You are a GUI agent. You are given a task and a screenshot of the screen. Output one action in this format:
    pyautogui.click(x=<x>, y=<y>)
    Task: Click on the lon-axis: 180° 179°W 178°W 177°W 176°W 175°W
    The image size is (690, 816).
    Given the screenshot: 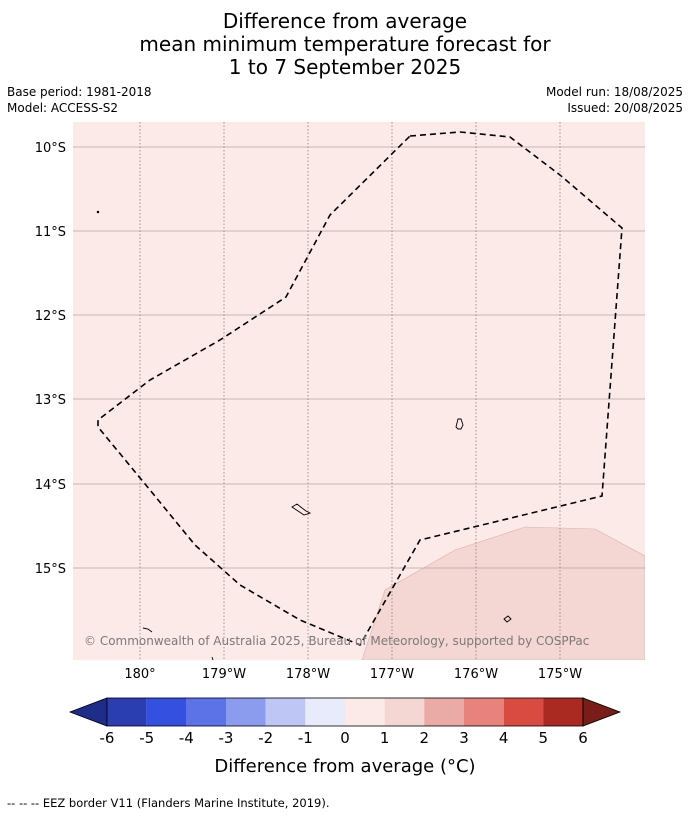 What is the action you would take?
    pyautogui.click(x=353, y=674)
    